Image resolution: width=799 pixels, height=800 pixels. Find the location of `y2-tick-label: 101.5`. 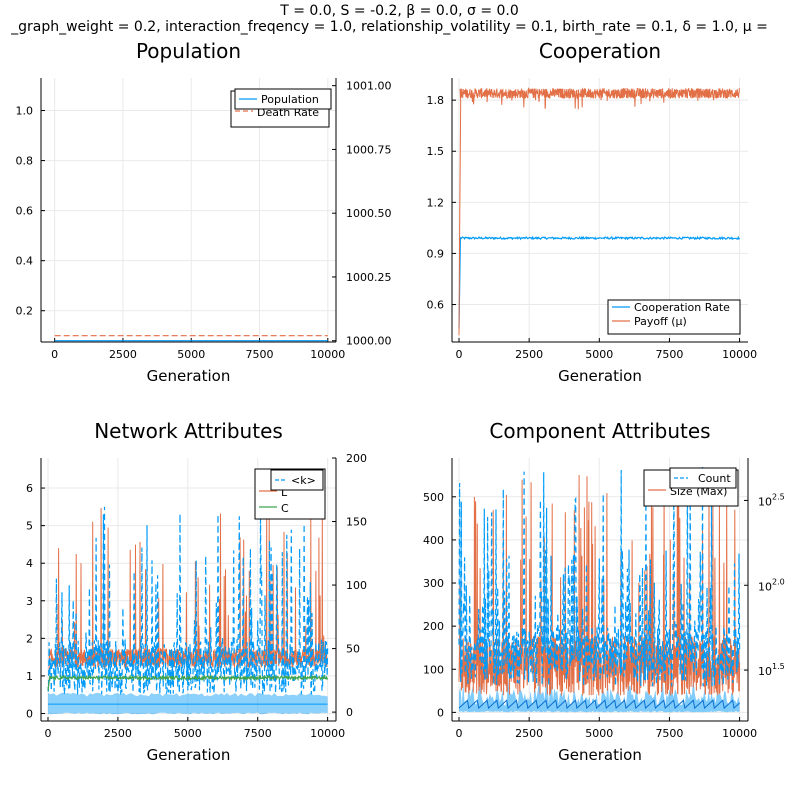

y2-tick-label: 101.5 is located at coordinates (771, 670).